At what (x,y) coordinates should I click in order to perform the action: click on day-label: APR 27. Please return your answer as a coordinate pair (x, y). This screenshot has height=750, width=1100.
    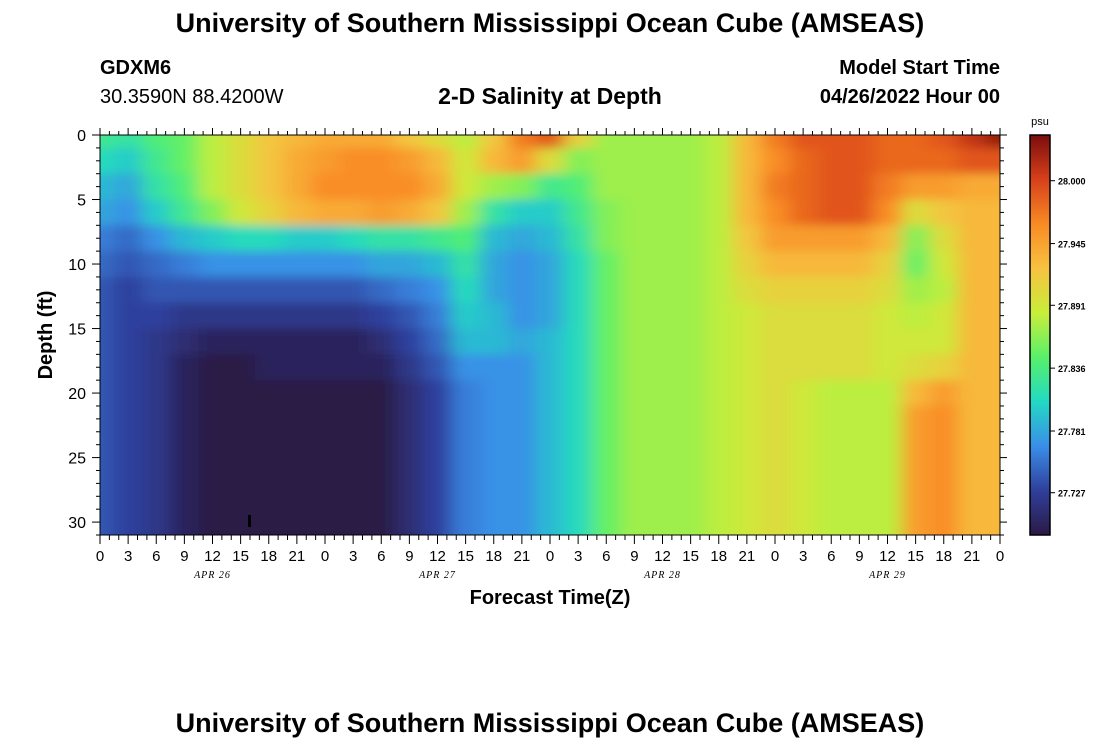
    Looking at the image, I should click on (437, 575).